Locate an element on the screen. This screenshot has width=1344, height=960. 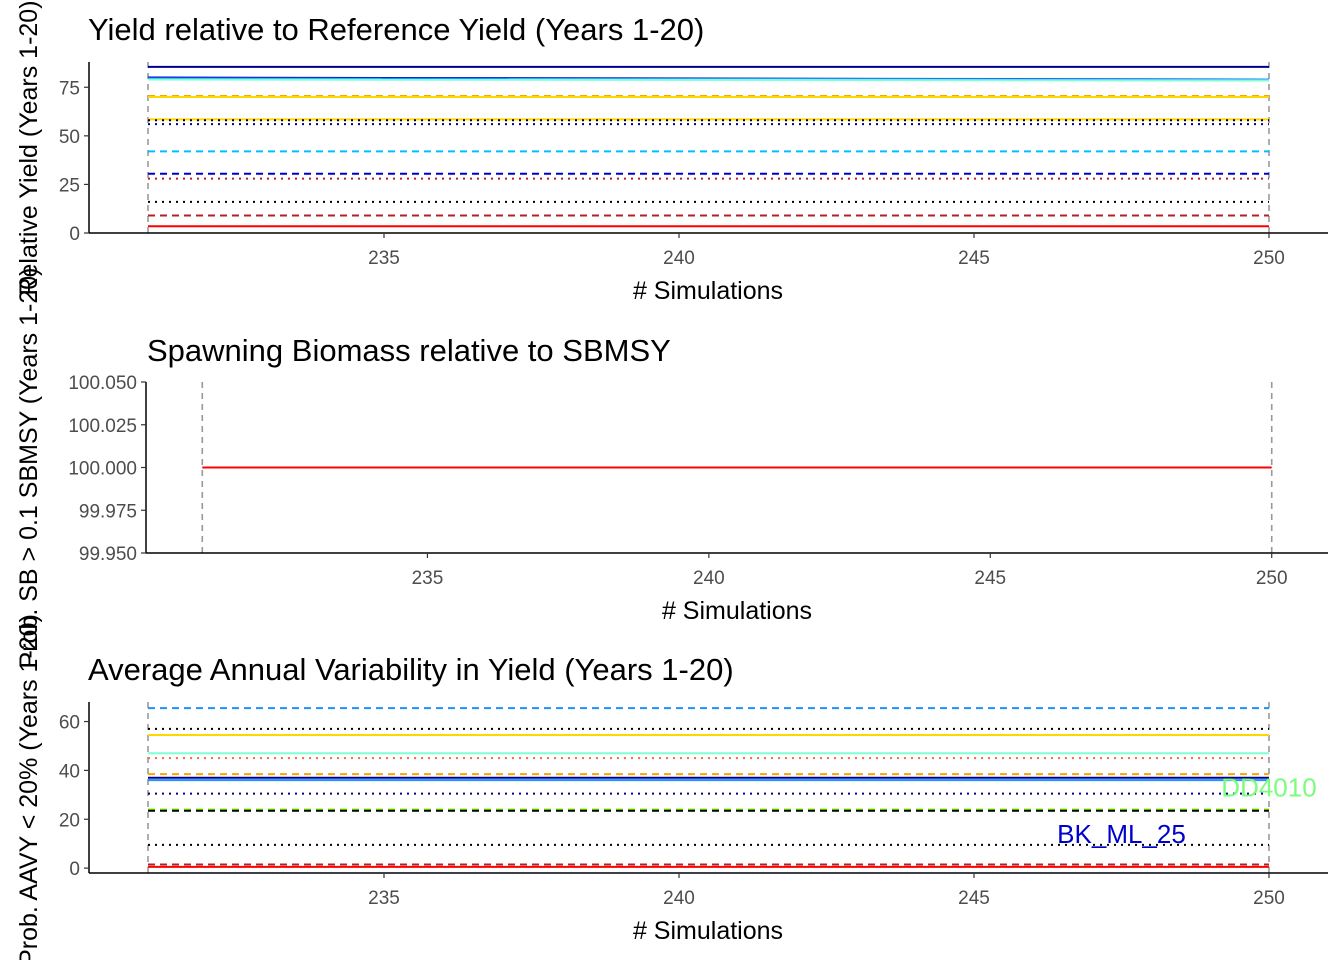
y-tick-label: 100.050 is located at coordinates (102, 383).